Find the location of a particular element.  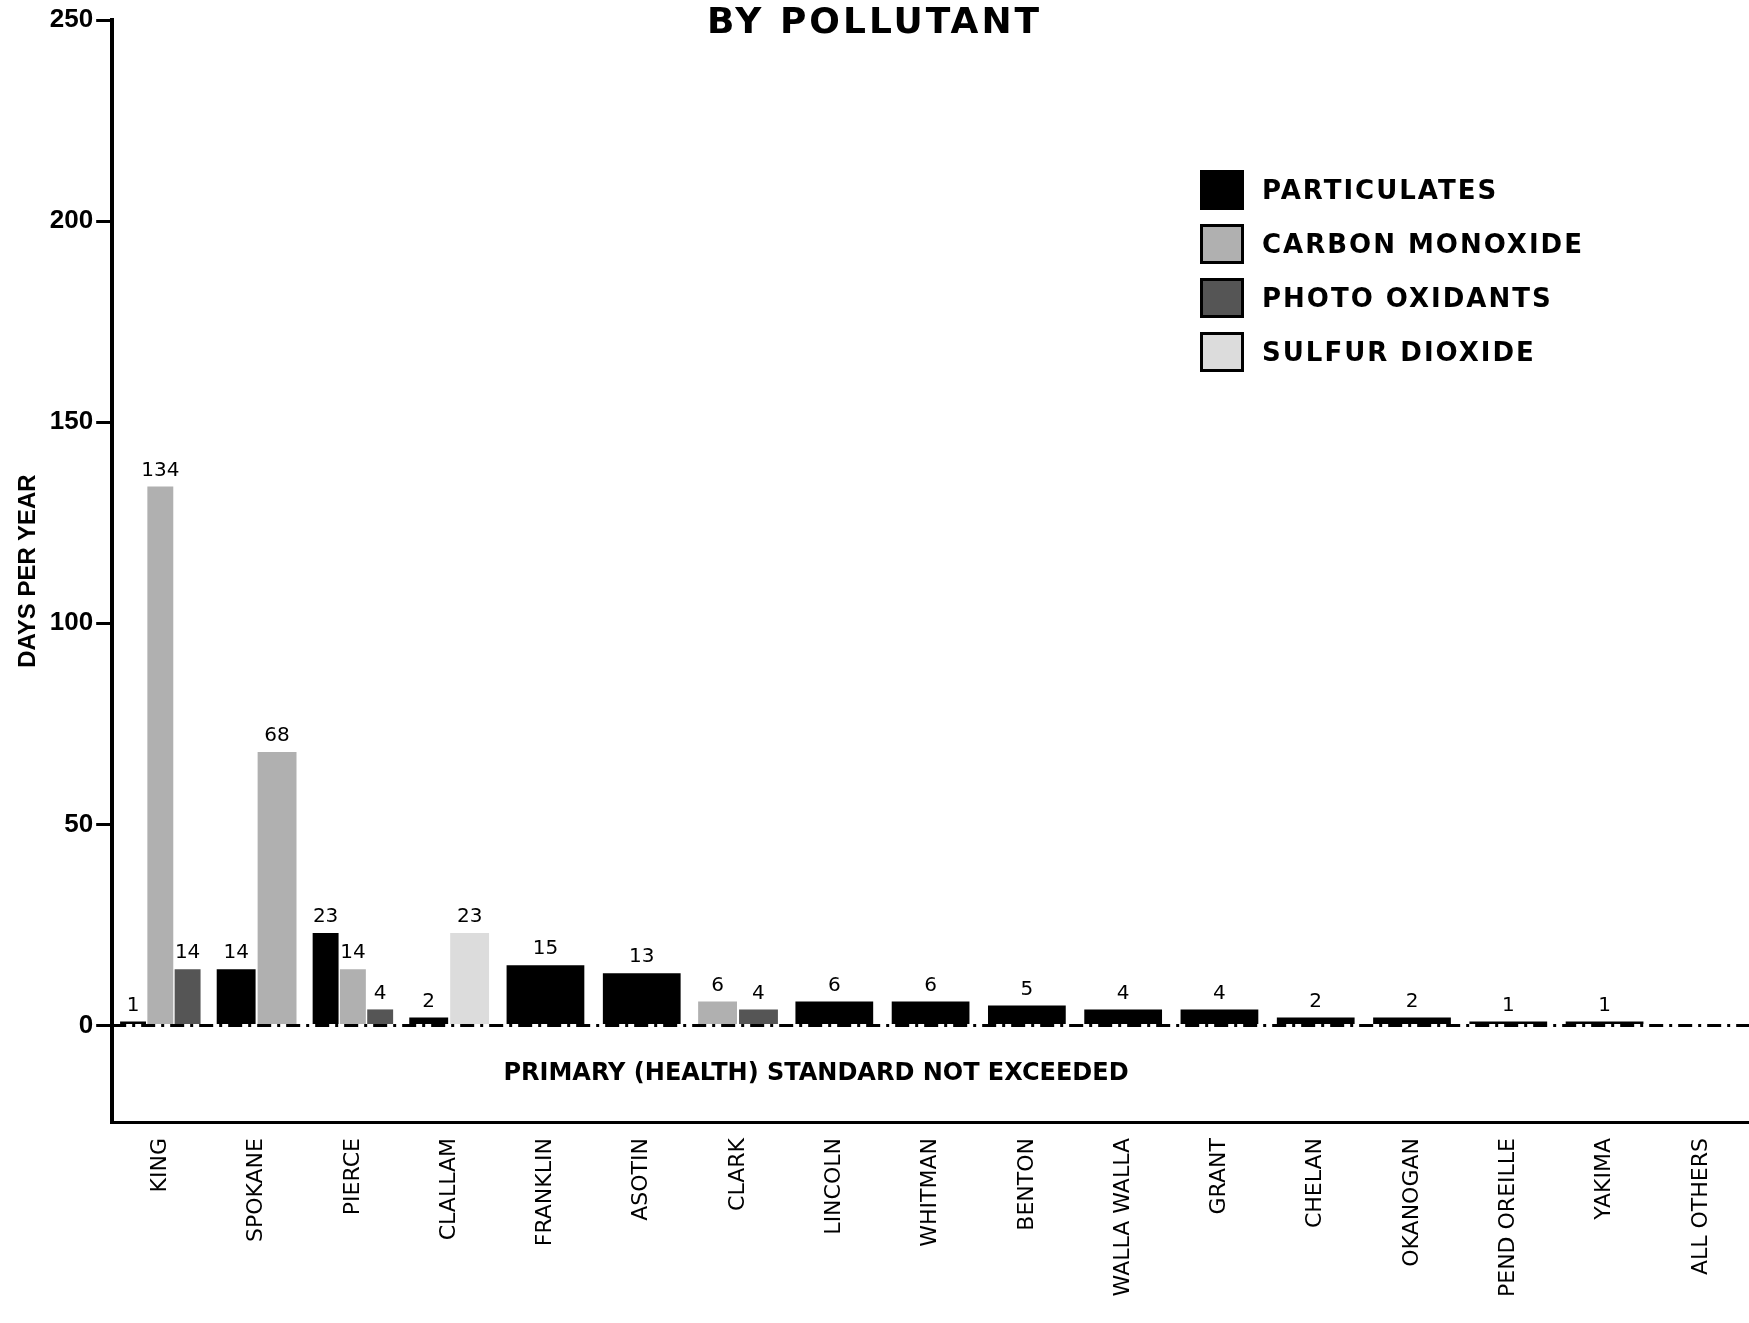

legend-label: SULFUR DIOXIDE is located at coordinates (1399, 352).